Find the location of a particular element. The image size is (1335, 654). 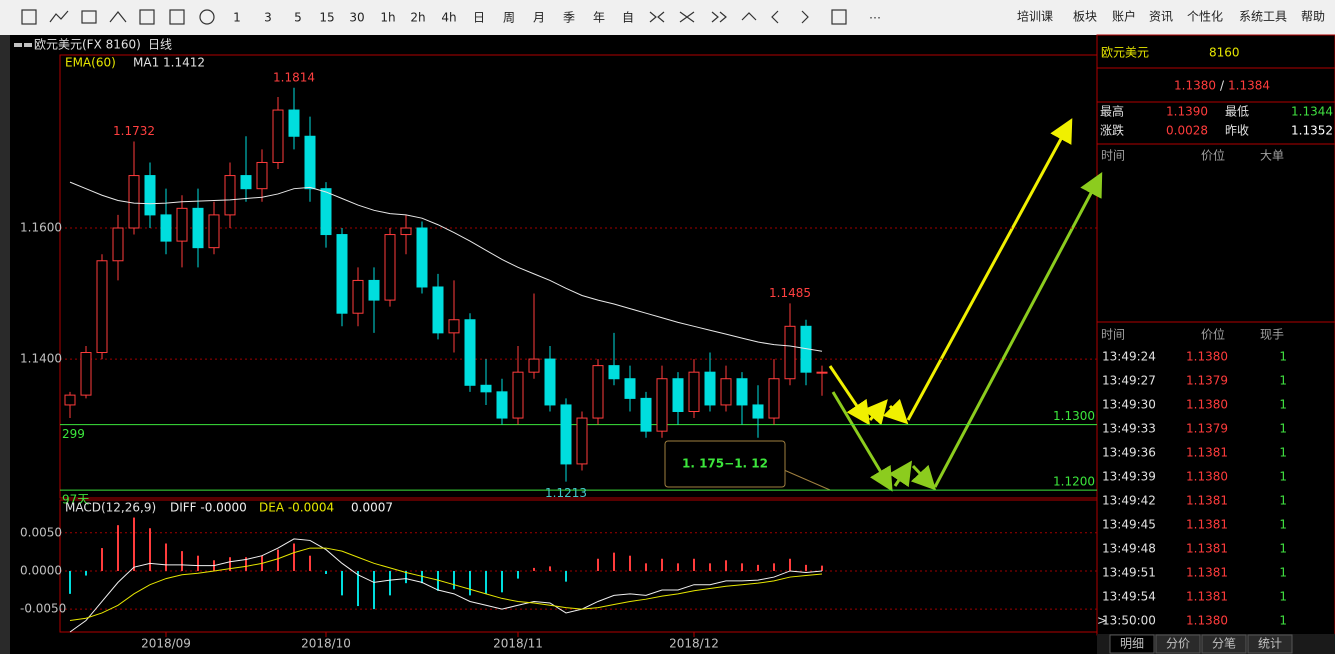

quote-stat: 1.1352 is located at coordinates (1312, 131).